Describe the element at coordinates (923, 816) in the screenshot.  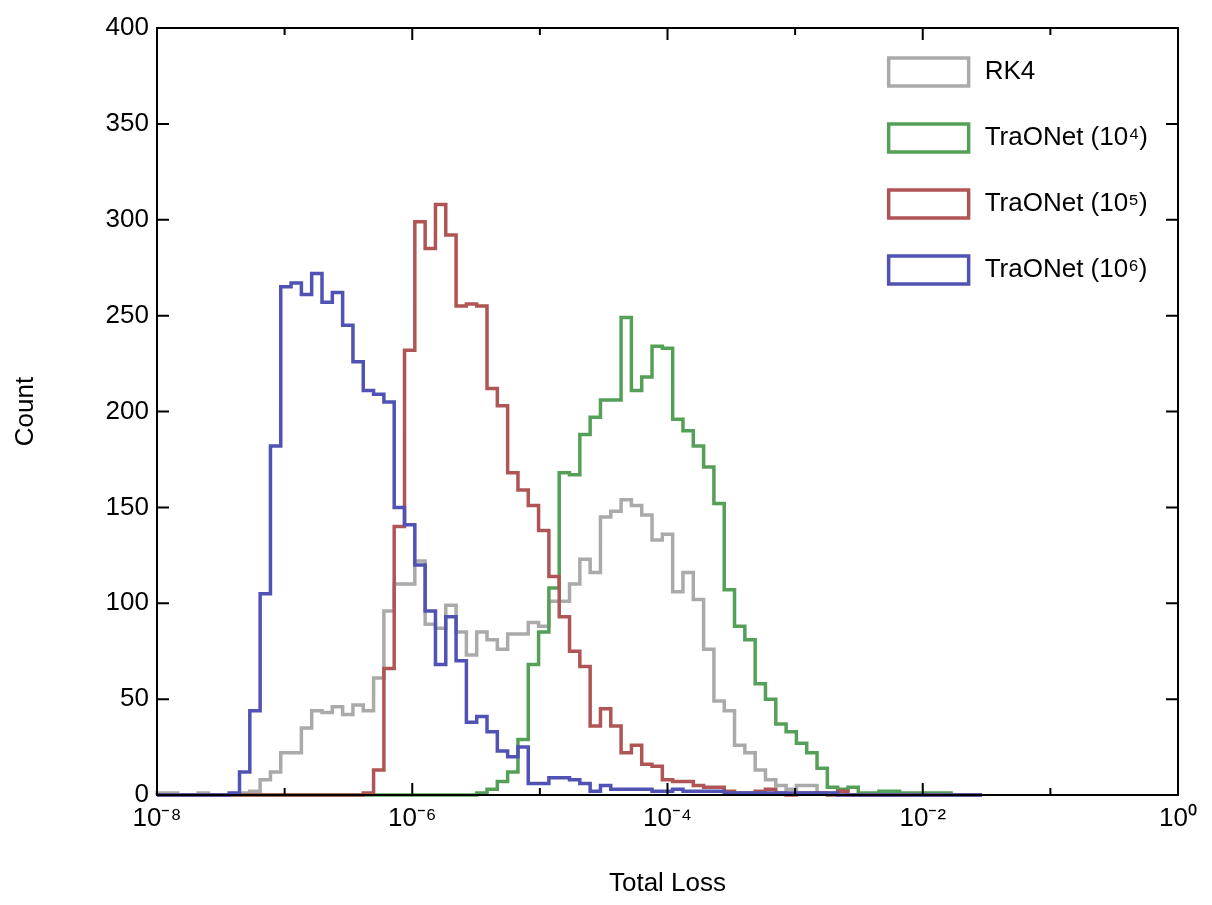
I see `x-tick-label: 10⁻²` at that location.